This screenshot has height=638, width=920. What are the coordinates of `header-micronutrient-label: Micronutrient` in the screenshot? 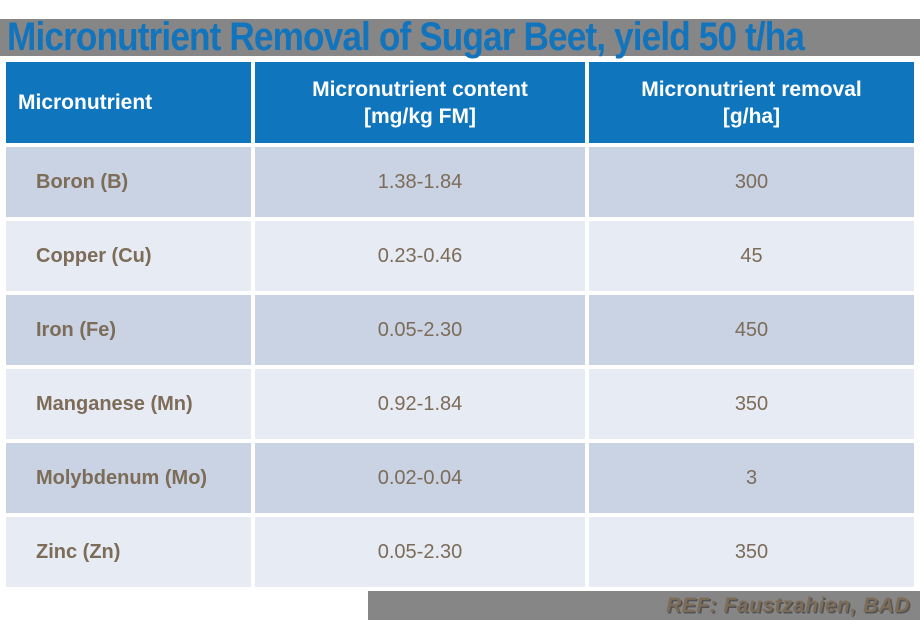 It's located at (85, 102).